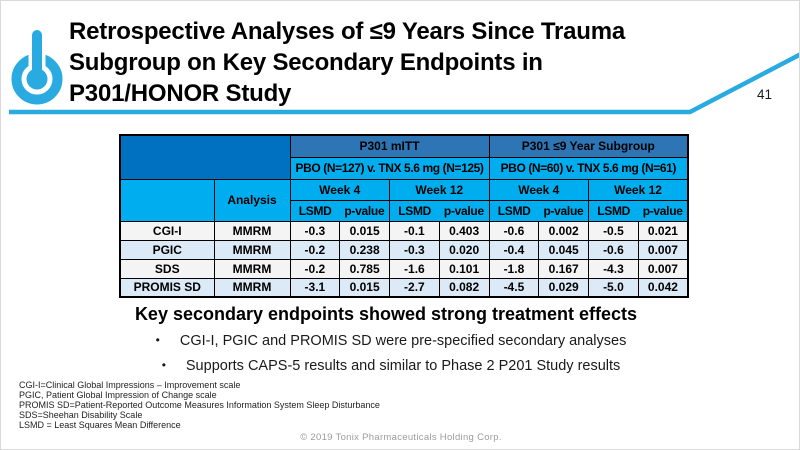 The image size is (800, 450). What do you see at coordinates (37, 65) in the screenshot?
I see `tonix-power-logo-icon` at bounding box center [37, 65].